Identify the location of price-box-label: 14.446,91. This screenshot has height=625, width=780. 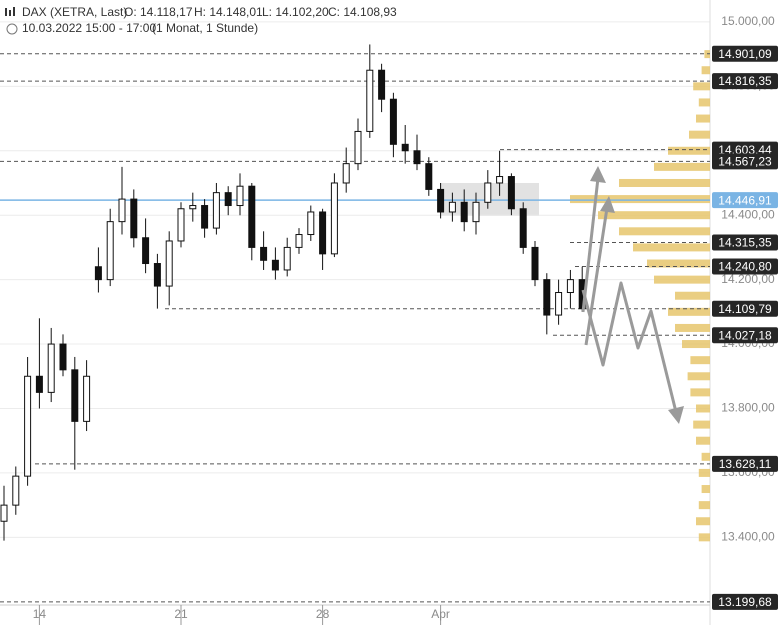
(745, 200).